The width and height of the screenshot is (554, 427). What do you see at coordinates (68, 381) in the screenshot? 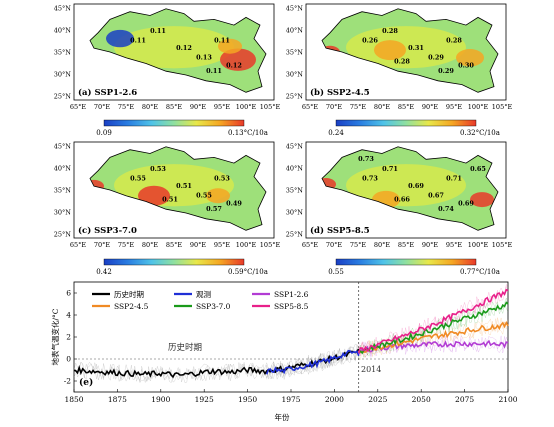
I see `y-tick-label: -2` at bounding box center [68, 381].